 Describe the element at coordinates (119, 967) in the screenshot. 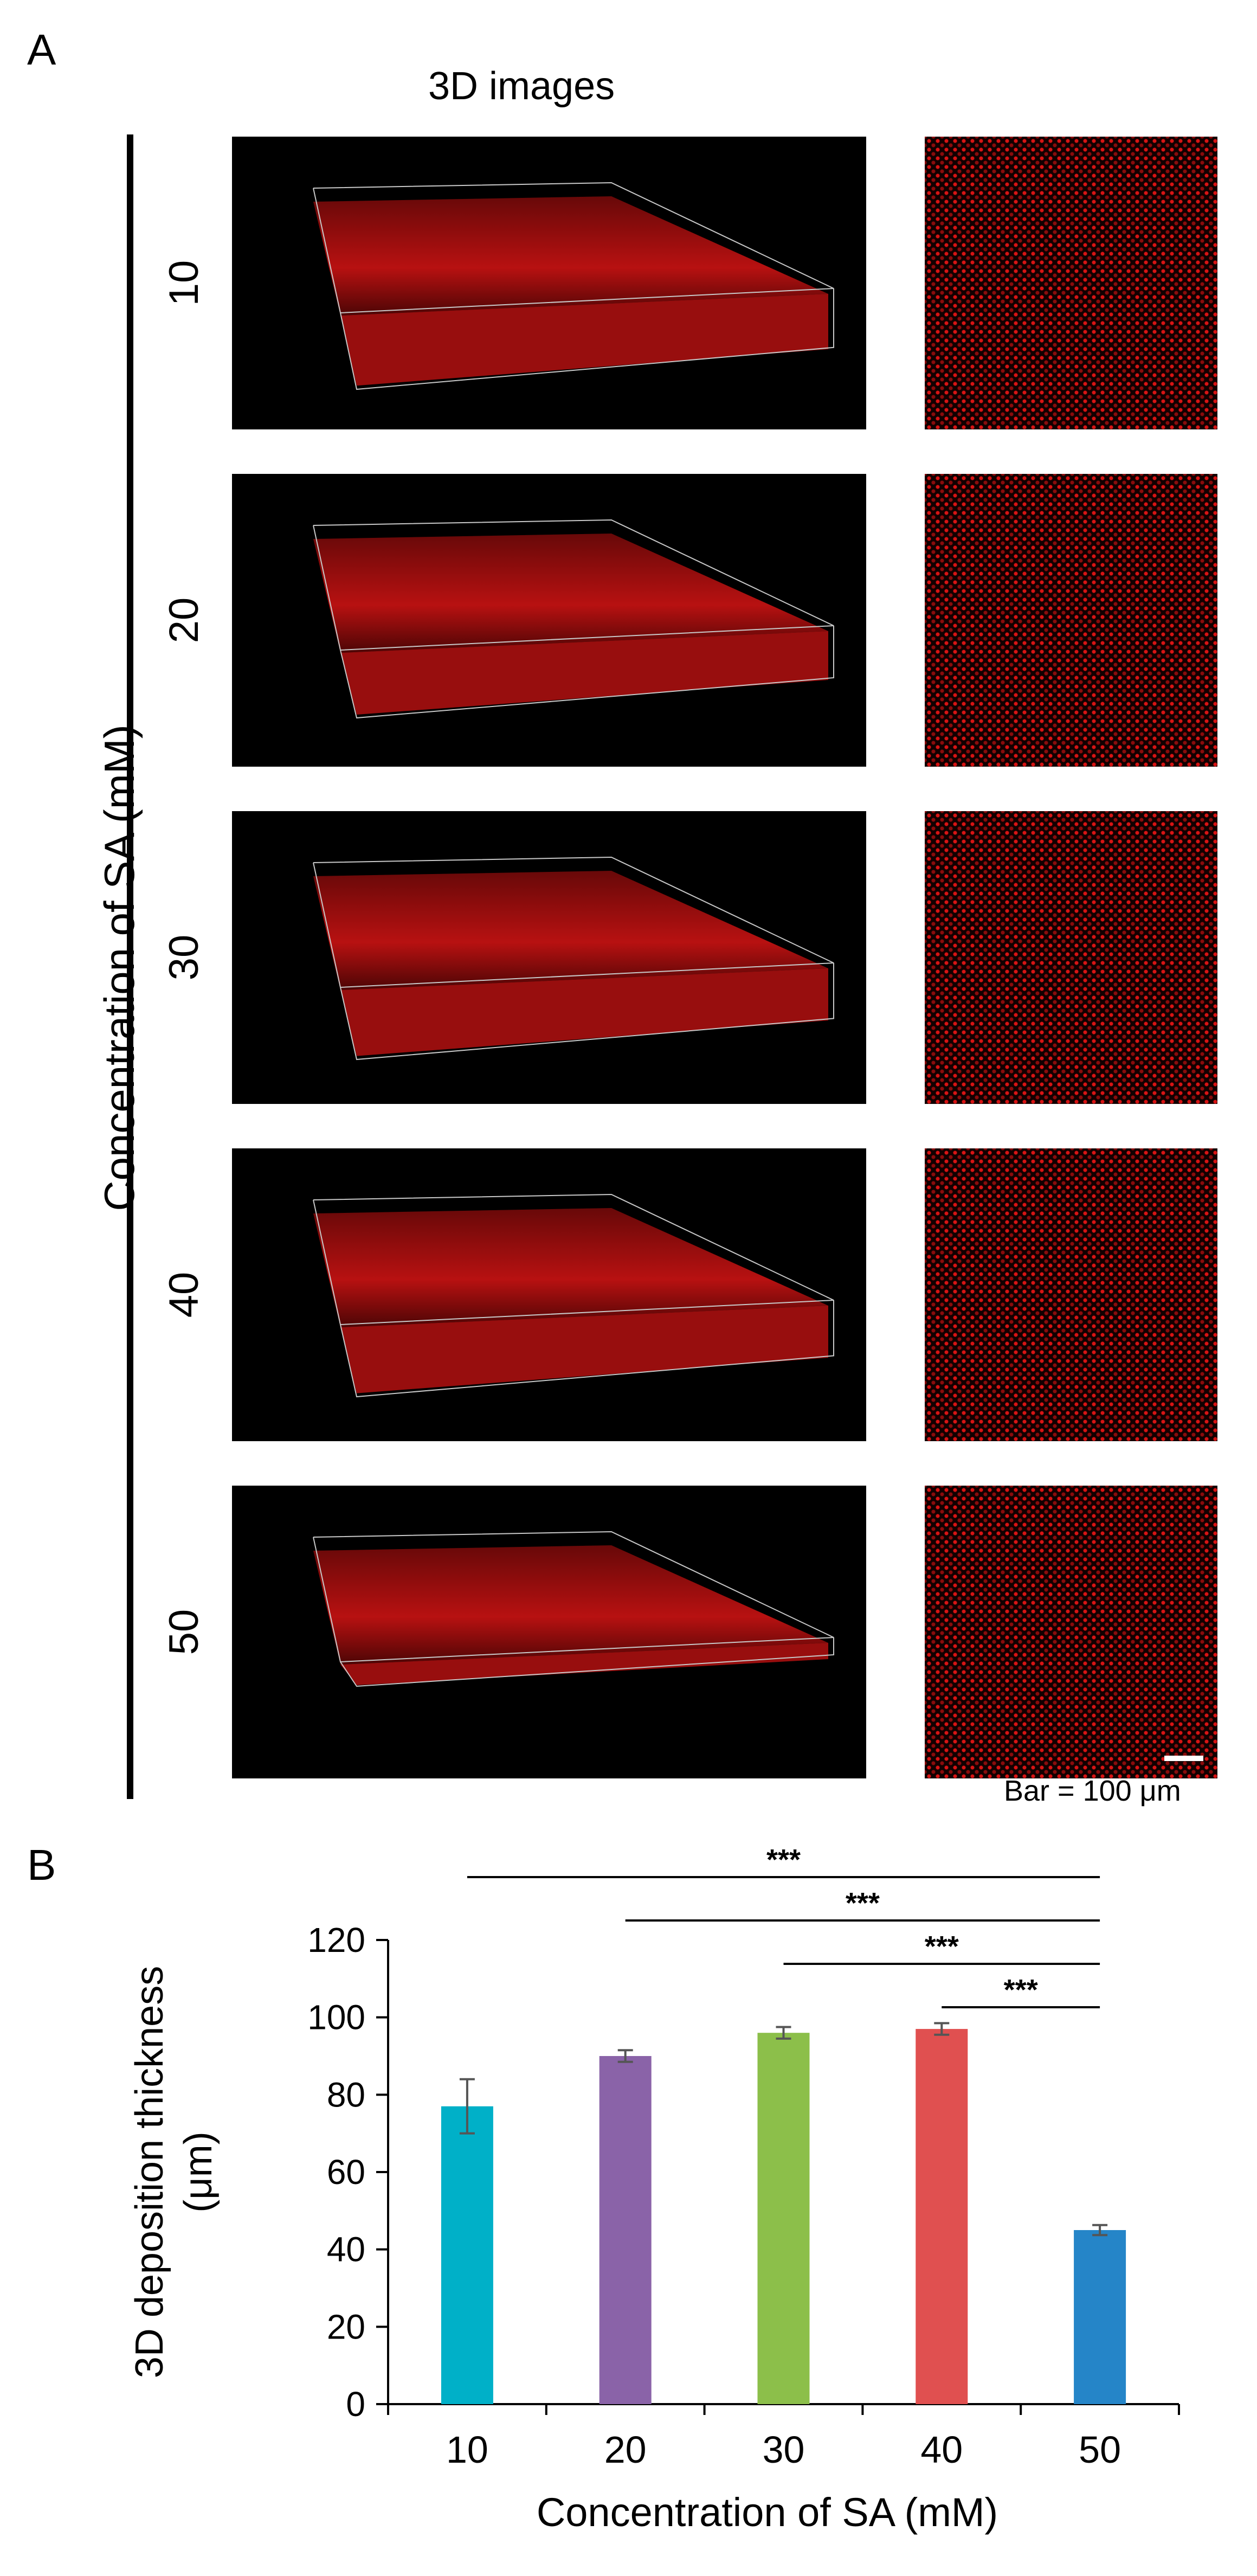

I see `y-group-label: Concentration of SA (mM)` at that location.